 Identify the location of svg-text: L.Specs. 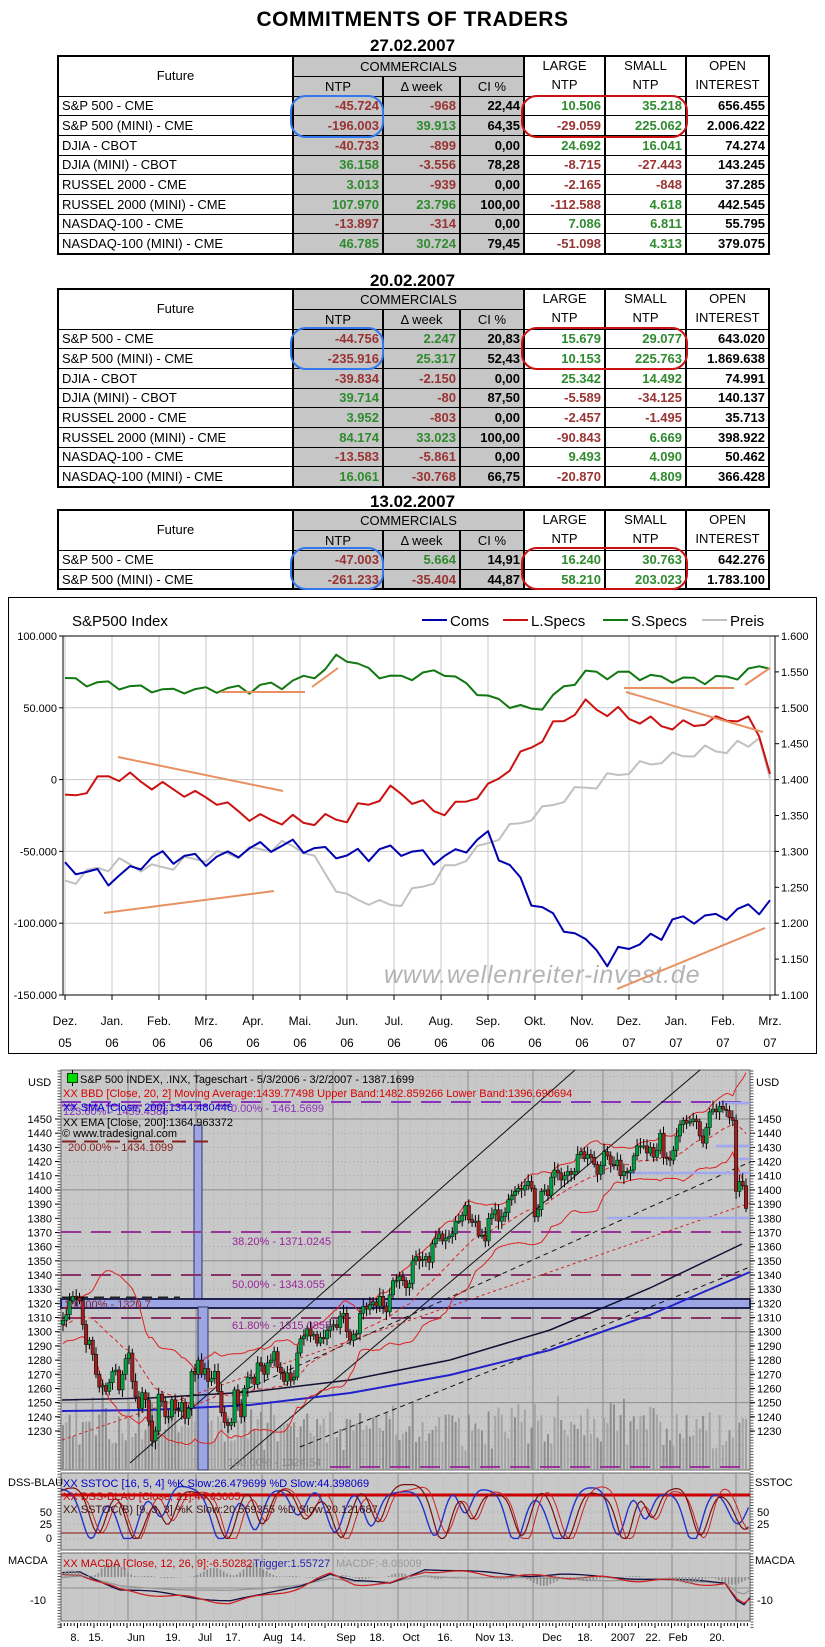
(558, 621).